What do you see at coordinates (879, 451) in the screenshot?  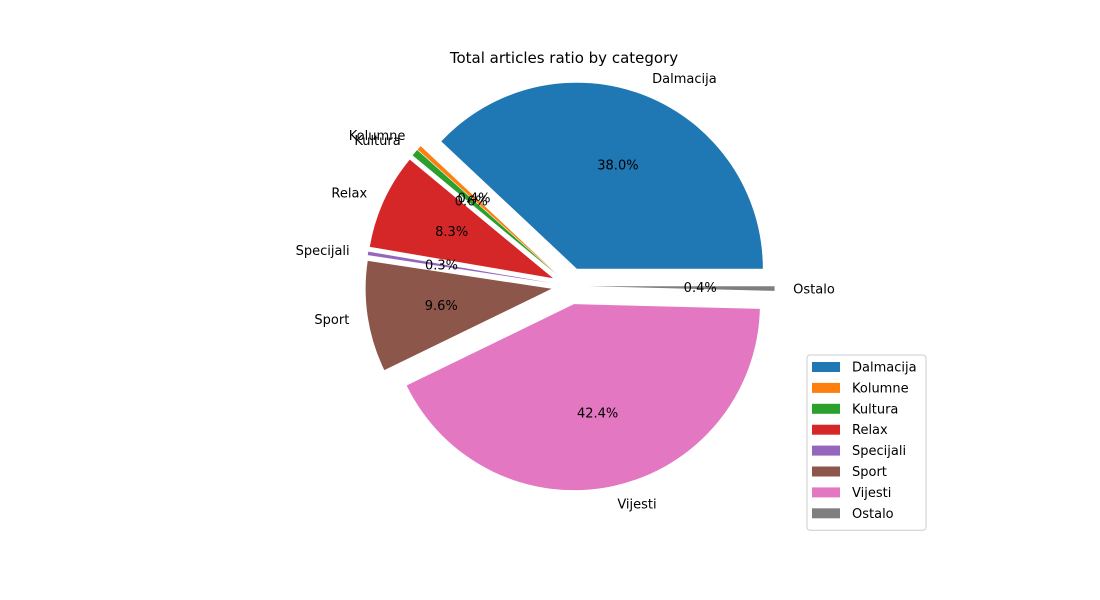 I see `legend-label-specijali: Specijali` at bounding box center [879, 451].